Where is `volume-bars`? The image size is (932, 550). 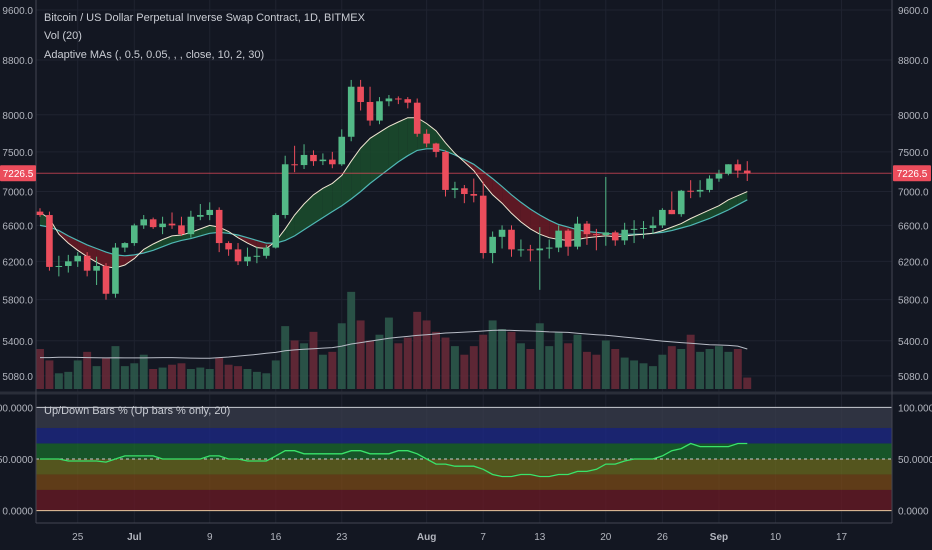 volume-bars is located at coordinates (394, 340).